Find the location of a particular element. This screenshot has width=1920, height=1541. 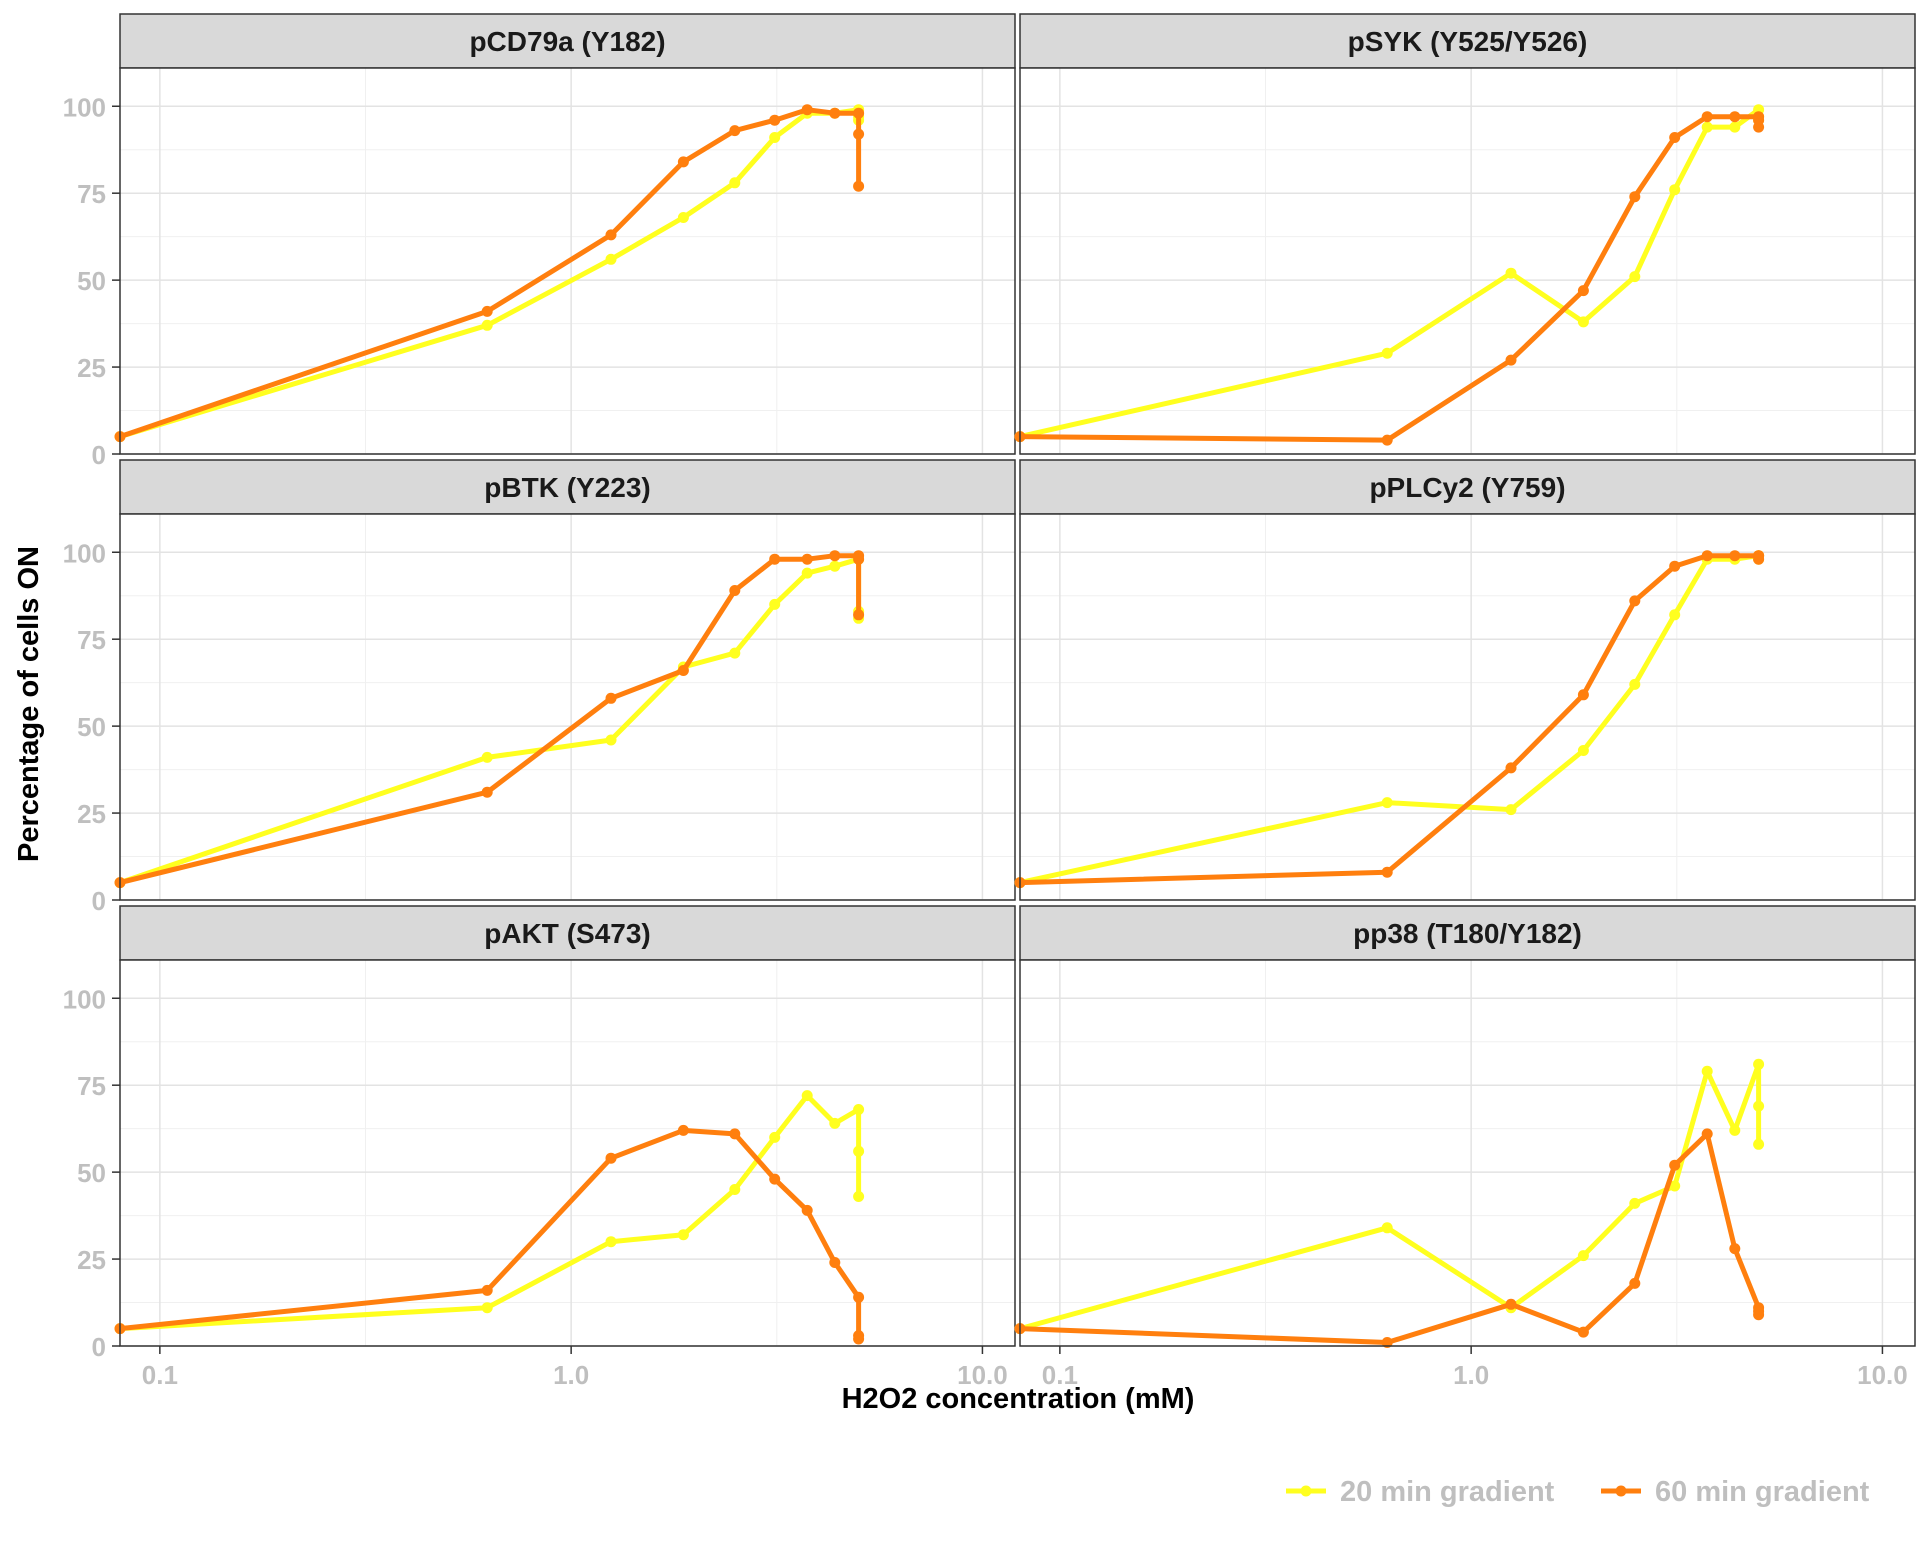

y-axis-title: Percentage of cells ON is located at coordinates (29, 704).